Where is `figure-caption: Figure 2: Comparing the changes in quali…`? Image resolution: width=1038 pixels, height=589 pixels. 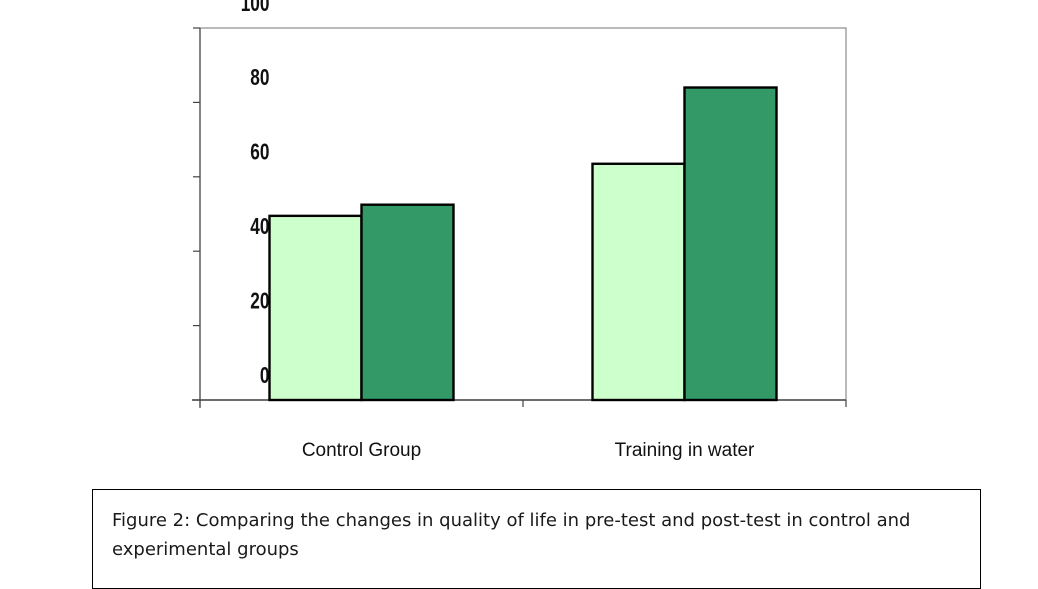
figure-caption: Figure 2: Comparing the changes in quali… is located at coordinates (511, 535).